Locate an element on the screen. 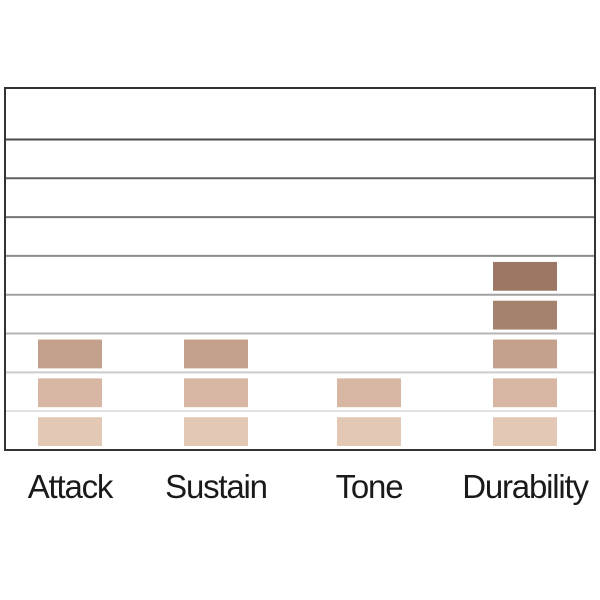 This screenshot has height=600, width=600. x-tick-label: Sustain is located at coordinates (216, 486).